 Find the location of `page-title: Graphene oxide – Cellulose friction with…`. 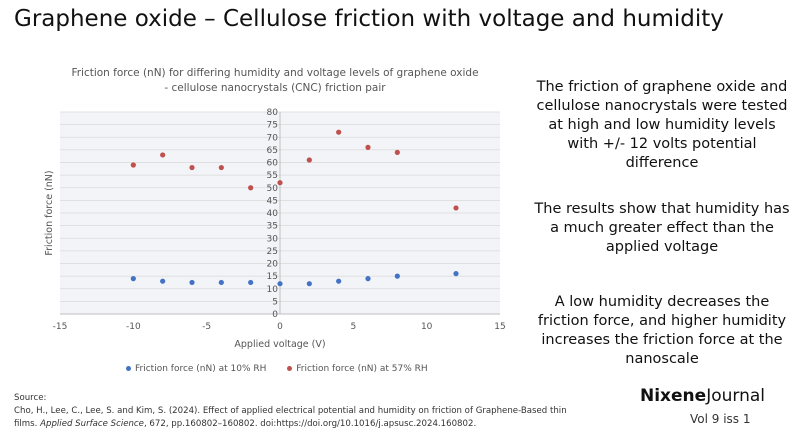

page-title: Graphene oxide – Cellulose friction with… is located at coordinates (369, 19).